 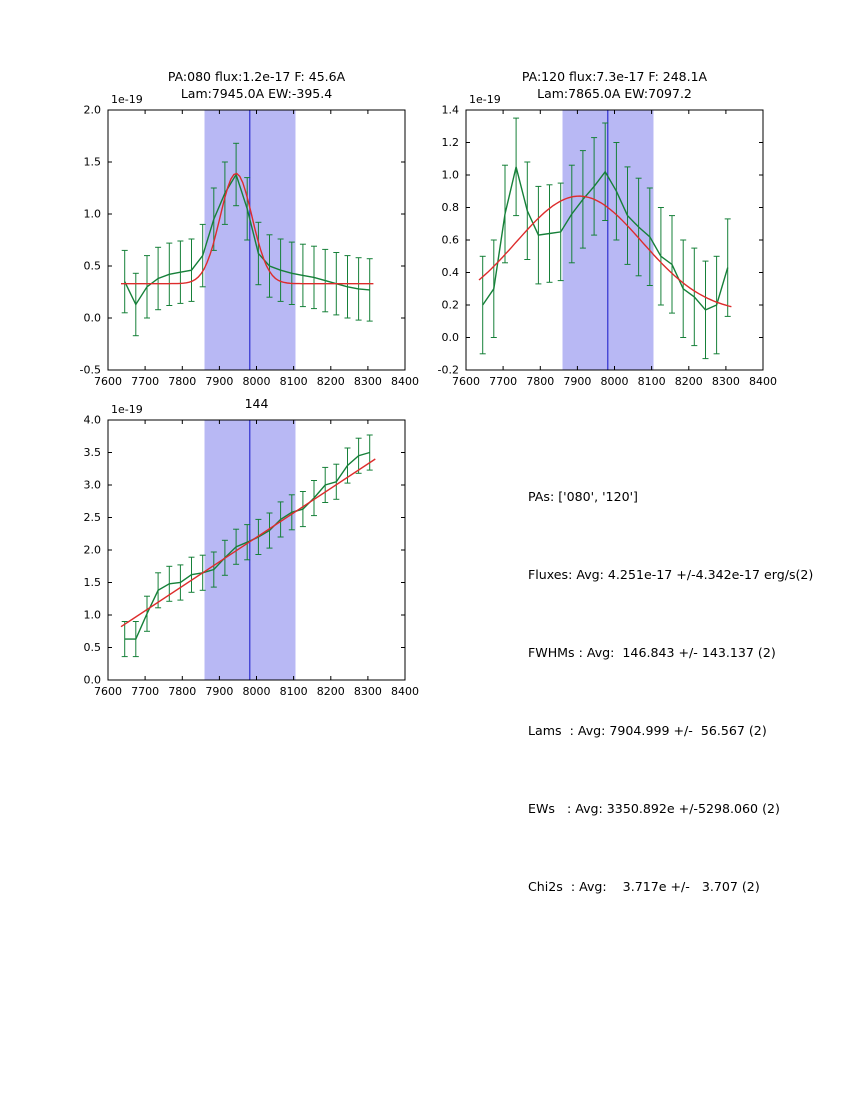 What do you see at coordinates (257, 76) in the screenshot?
I see `svg-text: PA:080 flux:1.2e-17 F: 45.6A` at bounding box center [257, 76].